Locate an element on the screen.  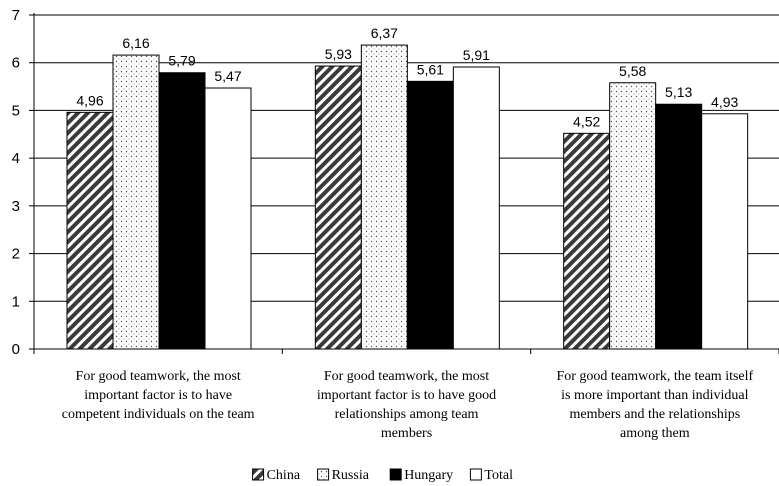
data-label: 5,61 is located at coordinates (430, 69).